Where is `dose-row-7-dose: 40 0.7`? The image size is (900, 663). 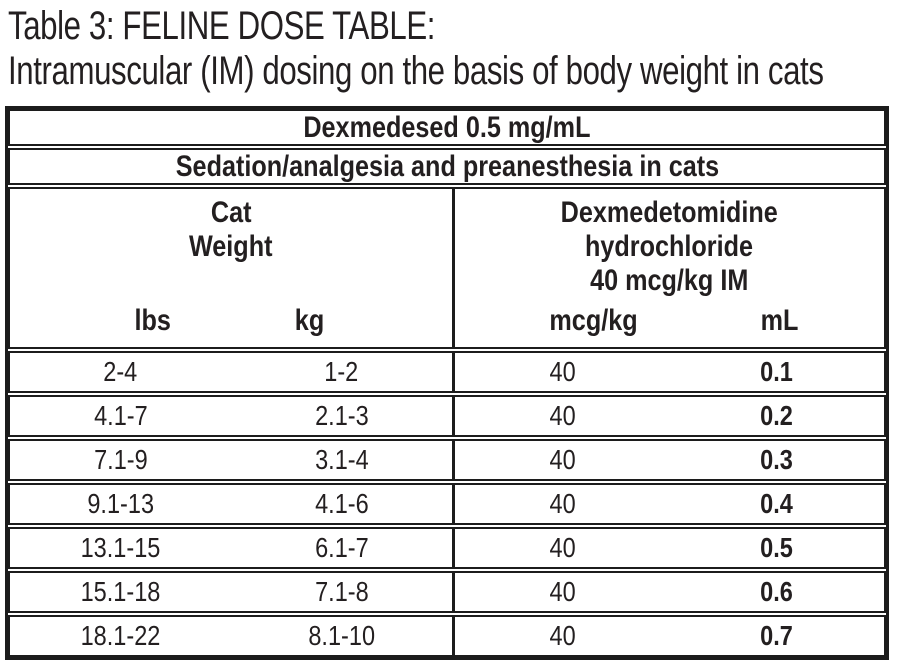
dose-row-7-dose: 40 0.7 is located at coordinates (669, 636).